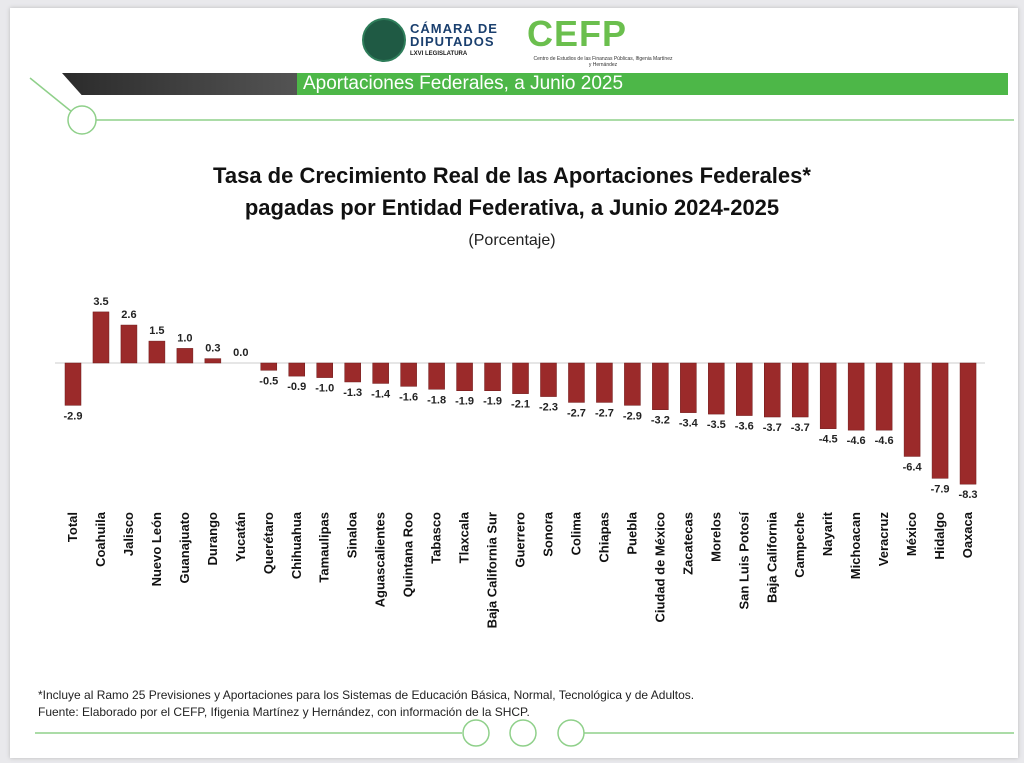 The height and width of the screenshot is (763, 1024). Describe the element at coordinates (296, 545) in the screenshot. I see `category-label: Chihuahua` at that location.